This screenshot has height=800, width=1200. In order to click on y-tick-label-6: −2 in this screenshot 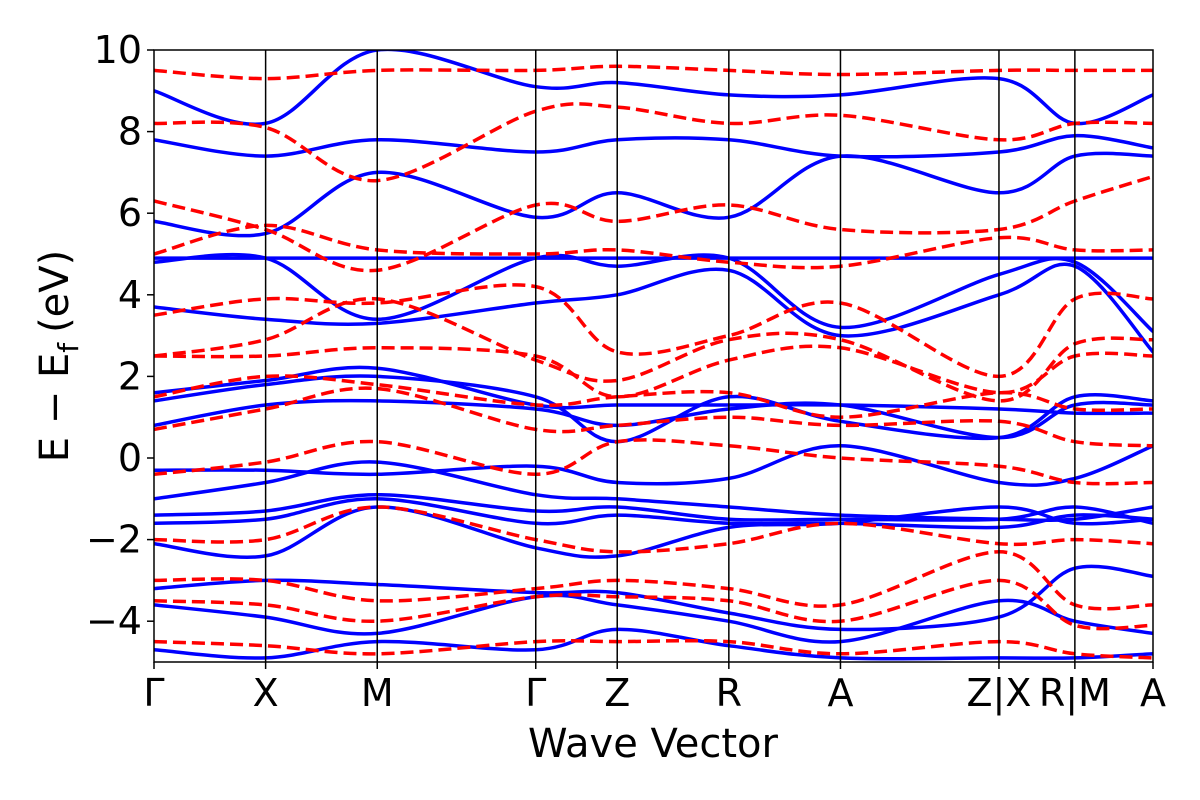, I will do `click(114, 540)`.